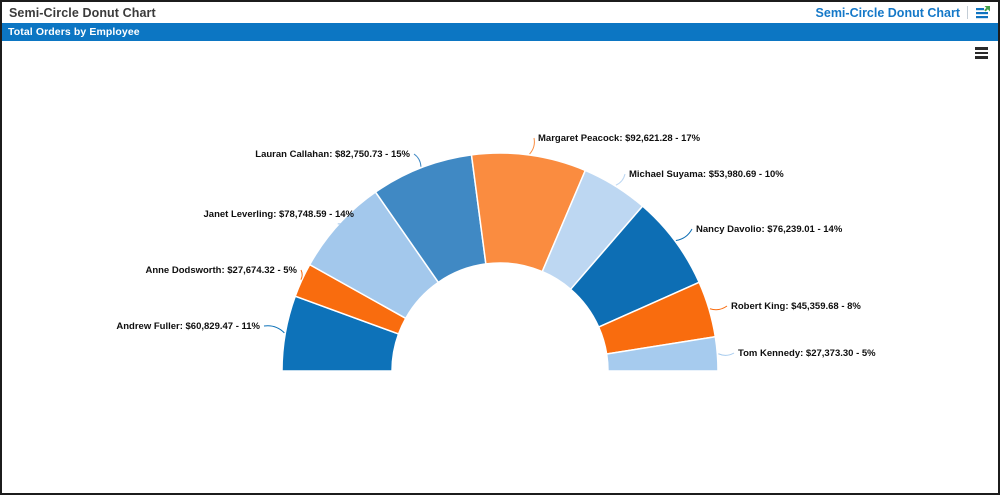 The width and height of the screenshot is (1000, 495). I want to click on data-label-2: Janet Leverling: $78,748.59 - 14%, so click(279, 214).